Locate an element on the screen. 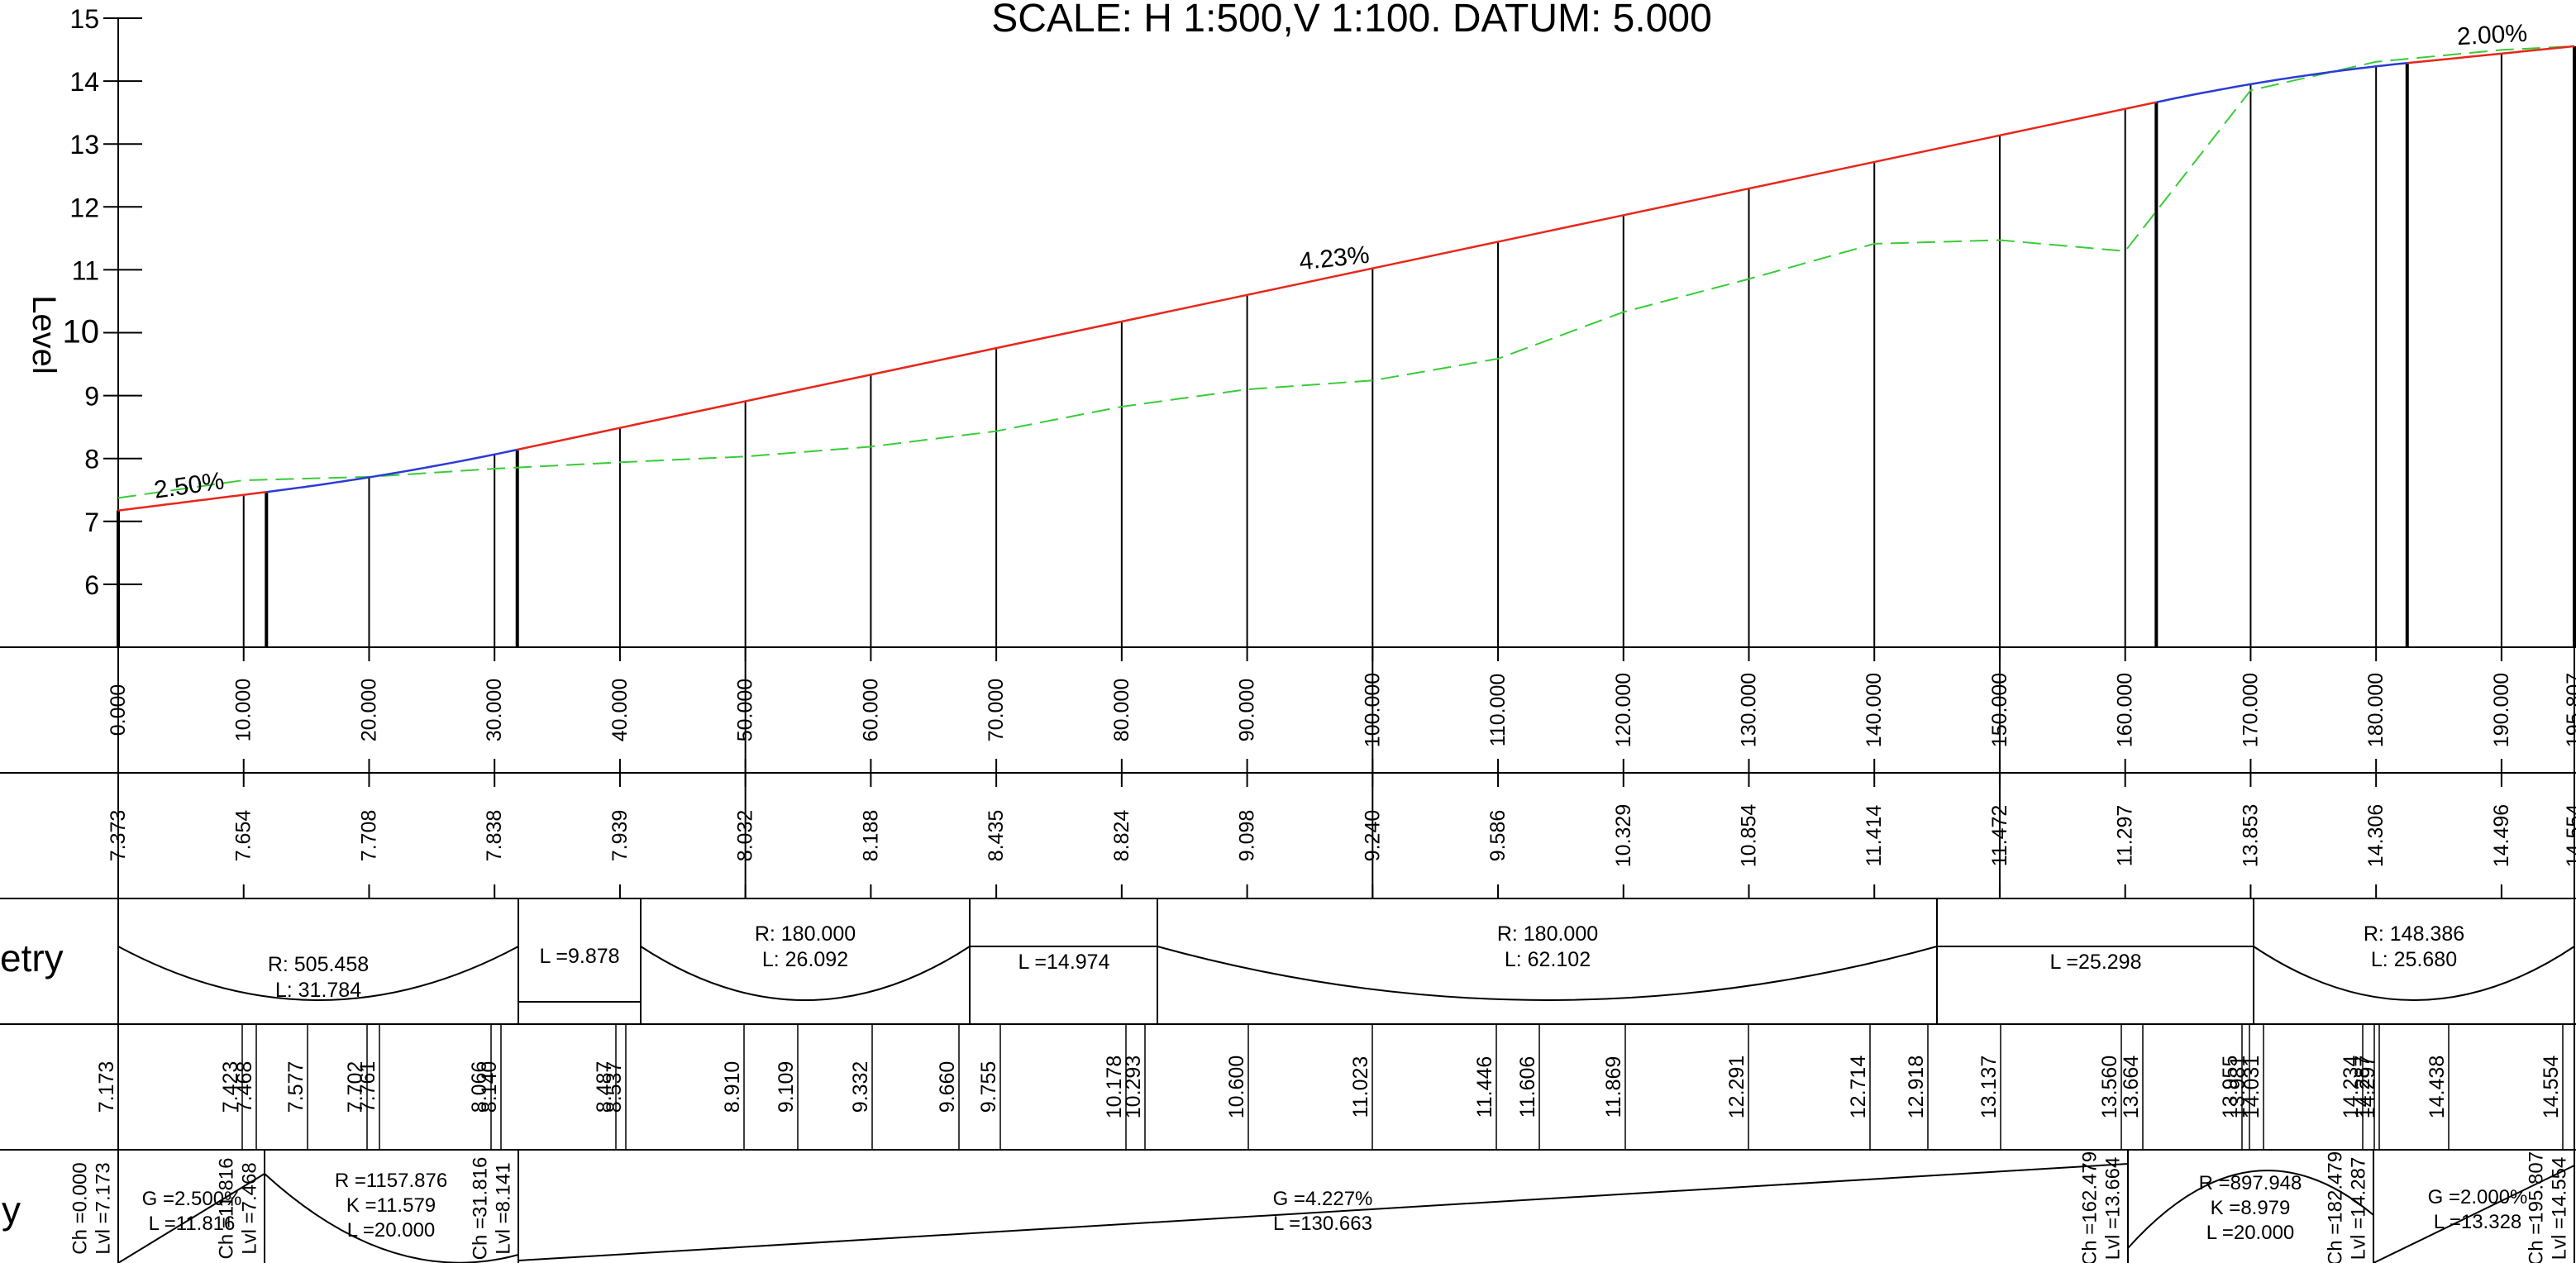 Image resolution: width=2576 pixels, height=1263 pixels. chainage-label: 20.000 is located at coordinates (368, 710).